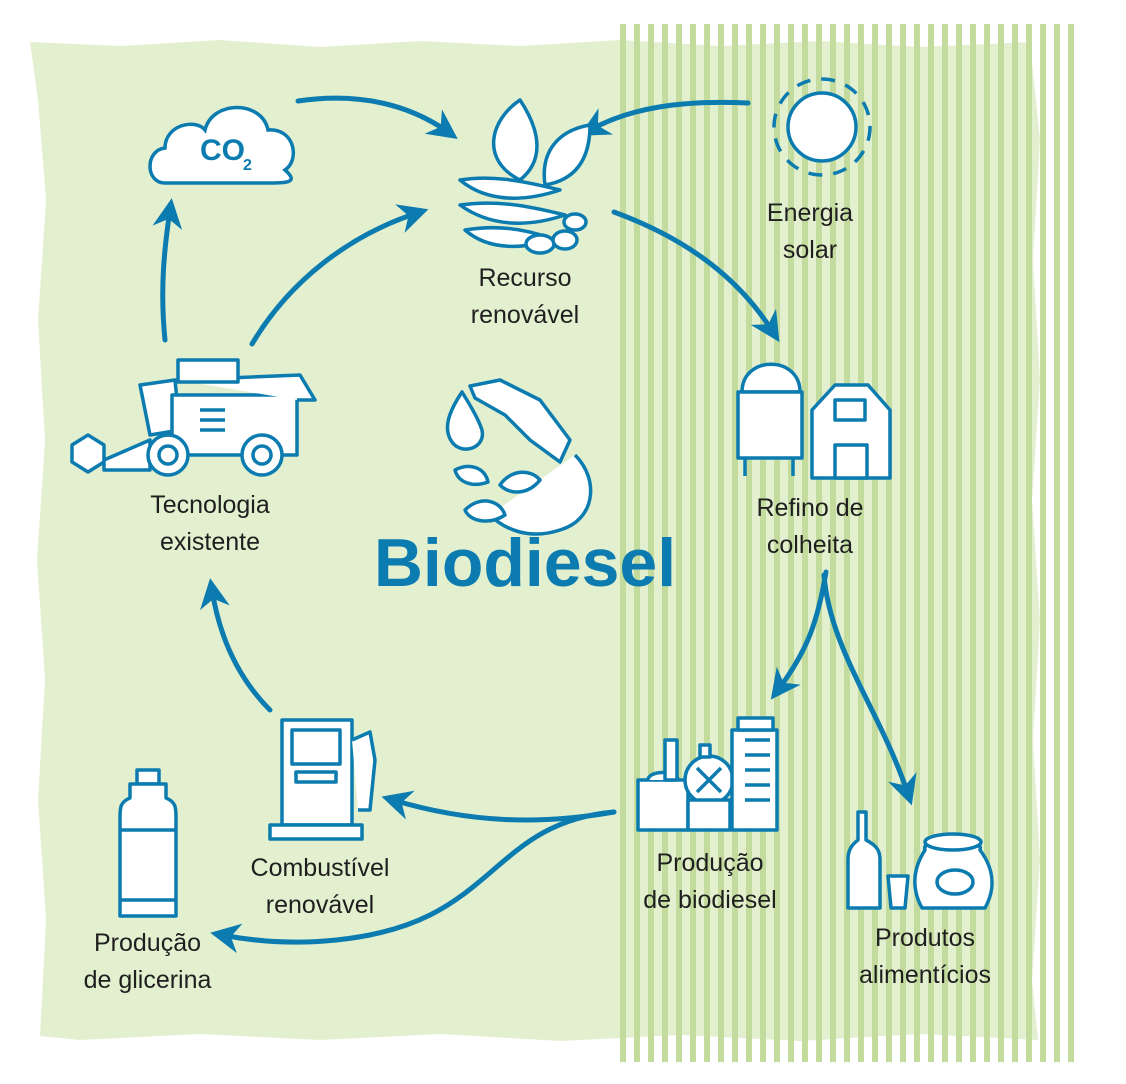 This screenshot has height=1084, width=1126. I want to click on co2-cloud-icon, so click(222, 145).